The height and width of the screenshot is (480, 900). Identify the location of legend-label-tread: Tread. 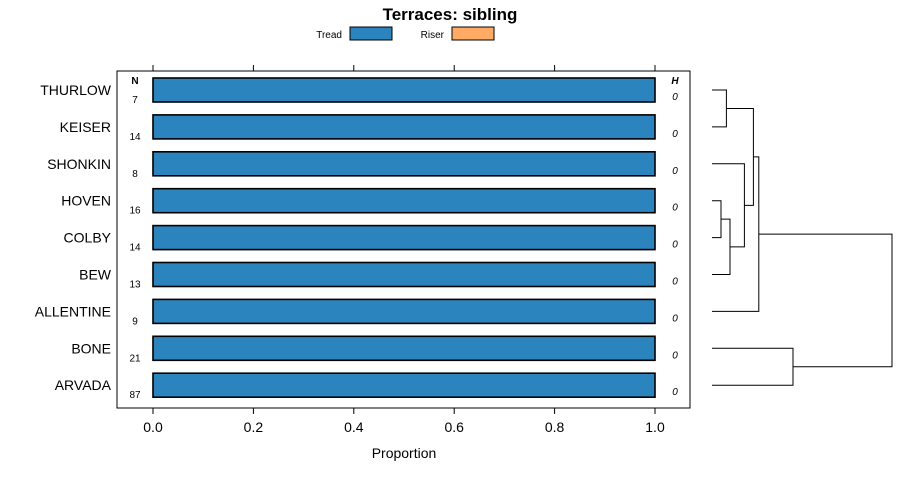
(329, 35).